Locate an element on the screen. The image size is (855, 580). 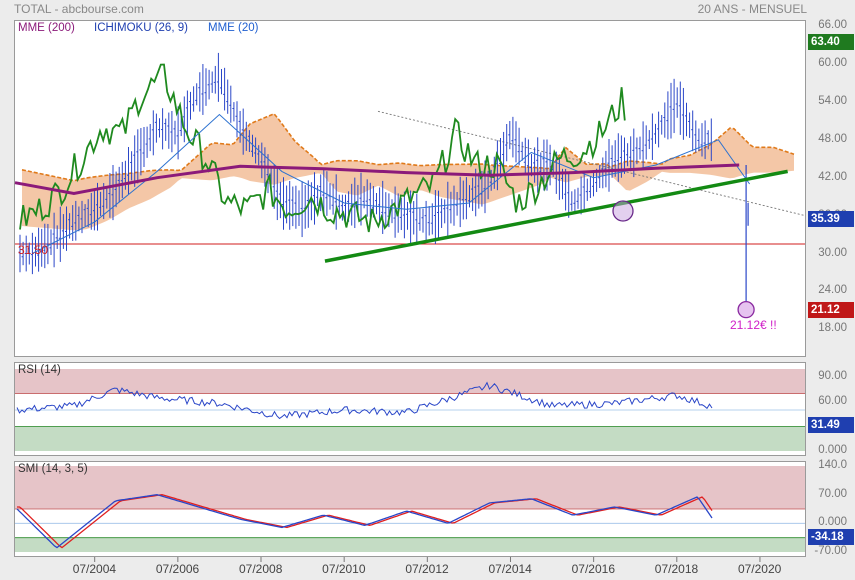
x-tick-label: 07/2016 is located at coordinates (593, 569).